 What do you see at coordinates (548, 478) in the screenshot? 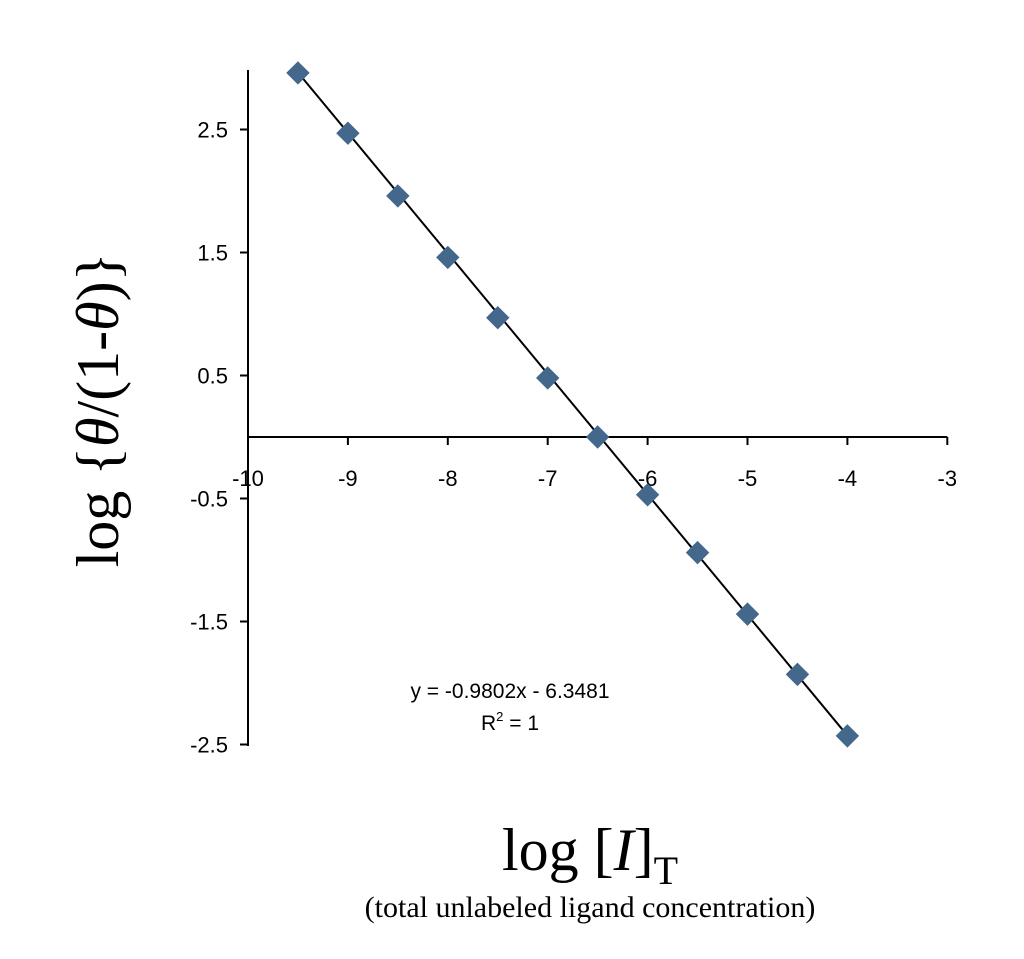
I see `x-tick-label: -7` at bounding box center [548, 478].